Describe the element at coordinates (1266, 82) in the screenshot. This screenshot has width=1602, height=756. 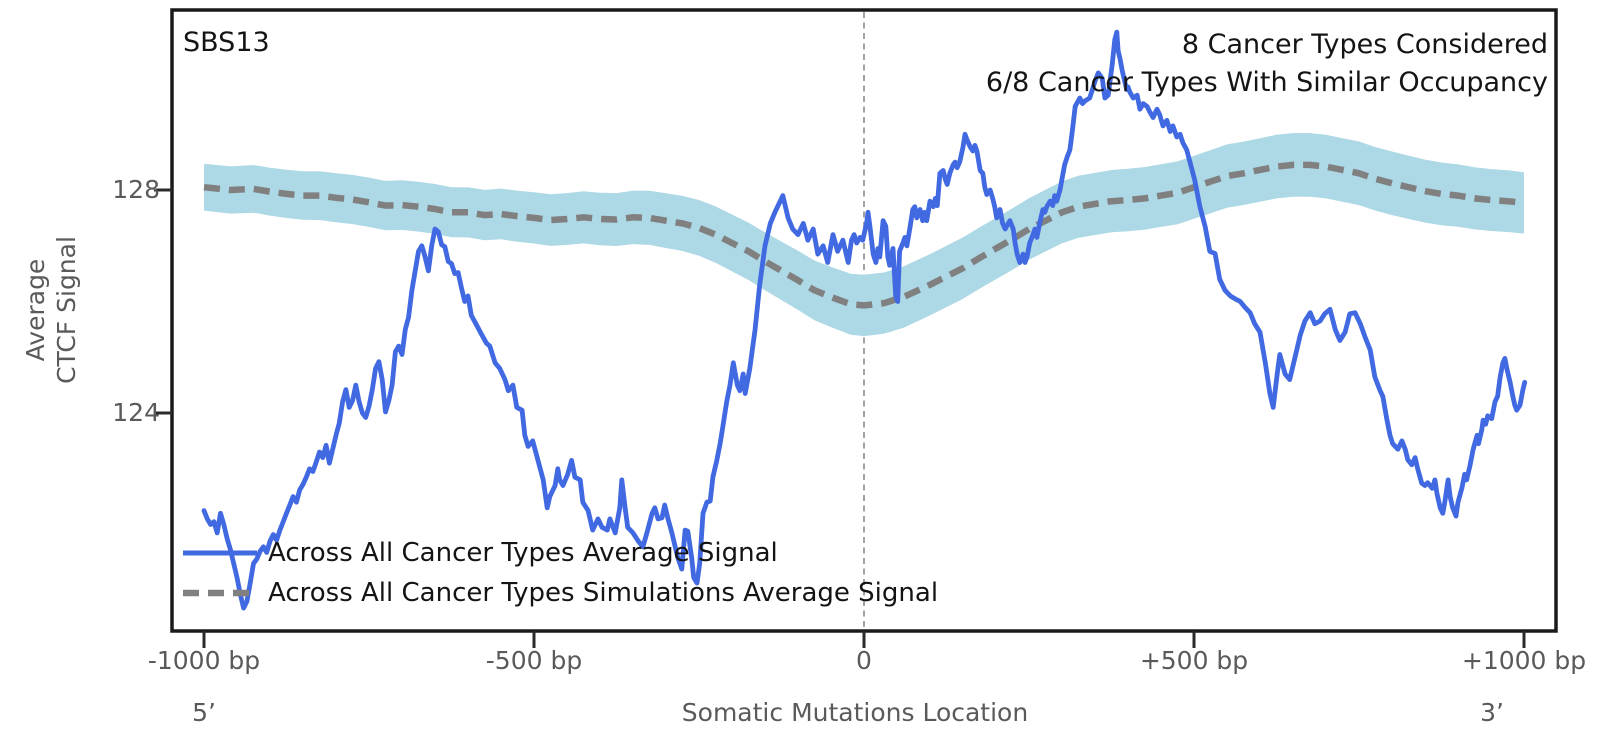
I see `annotation-similar-occupancy: 6/8 Cancer Types With Similar Occupancy` at that location.